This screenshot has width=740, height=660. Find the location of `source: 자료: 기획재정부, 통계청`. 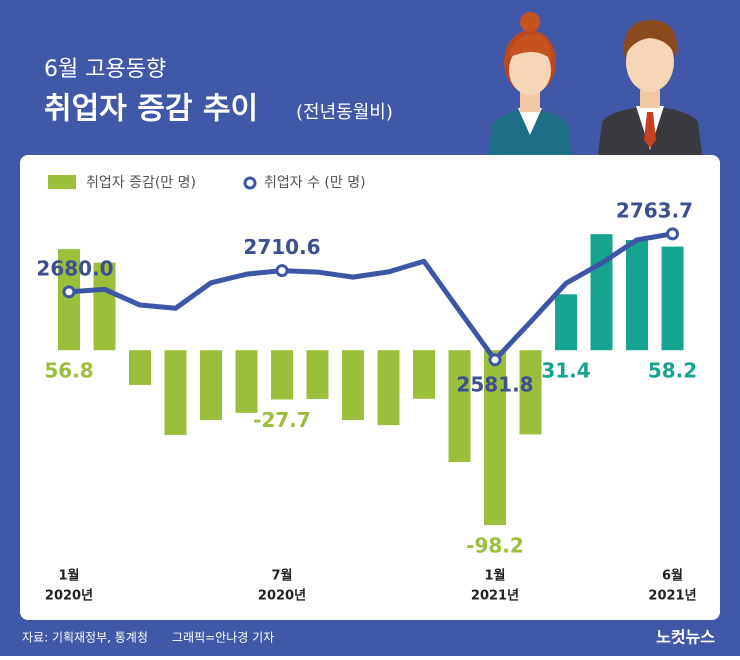

source: 자료: 기획재정부, 통계청 is located at coordinates (85, 638).